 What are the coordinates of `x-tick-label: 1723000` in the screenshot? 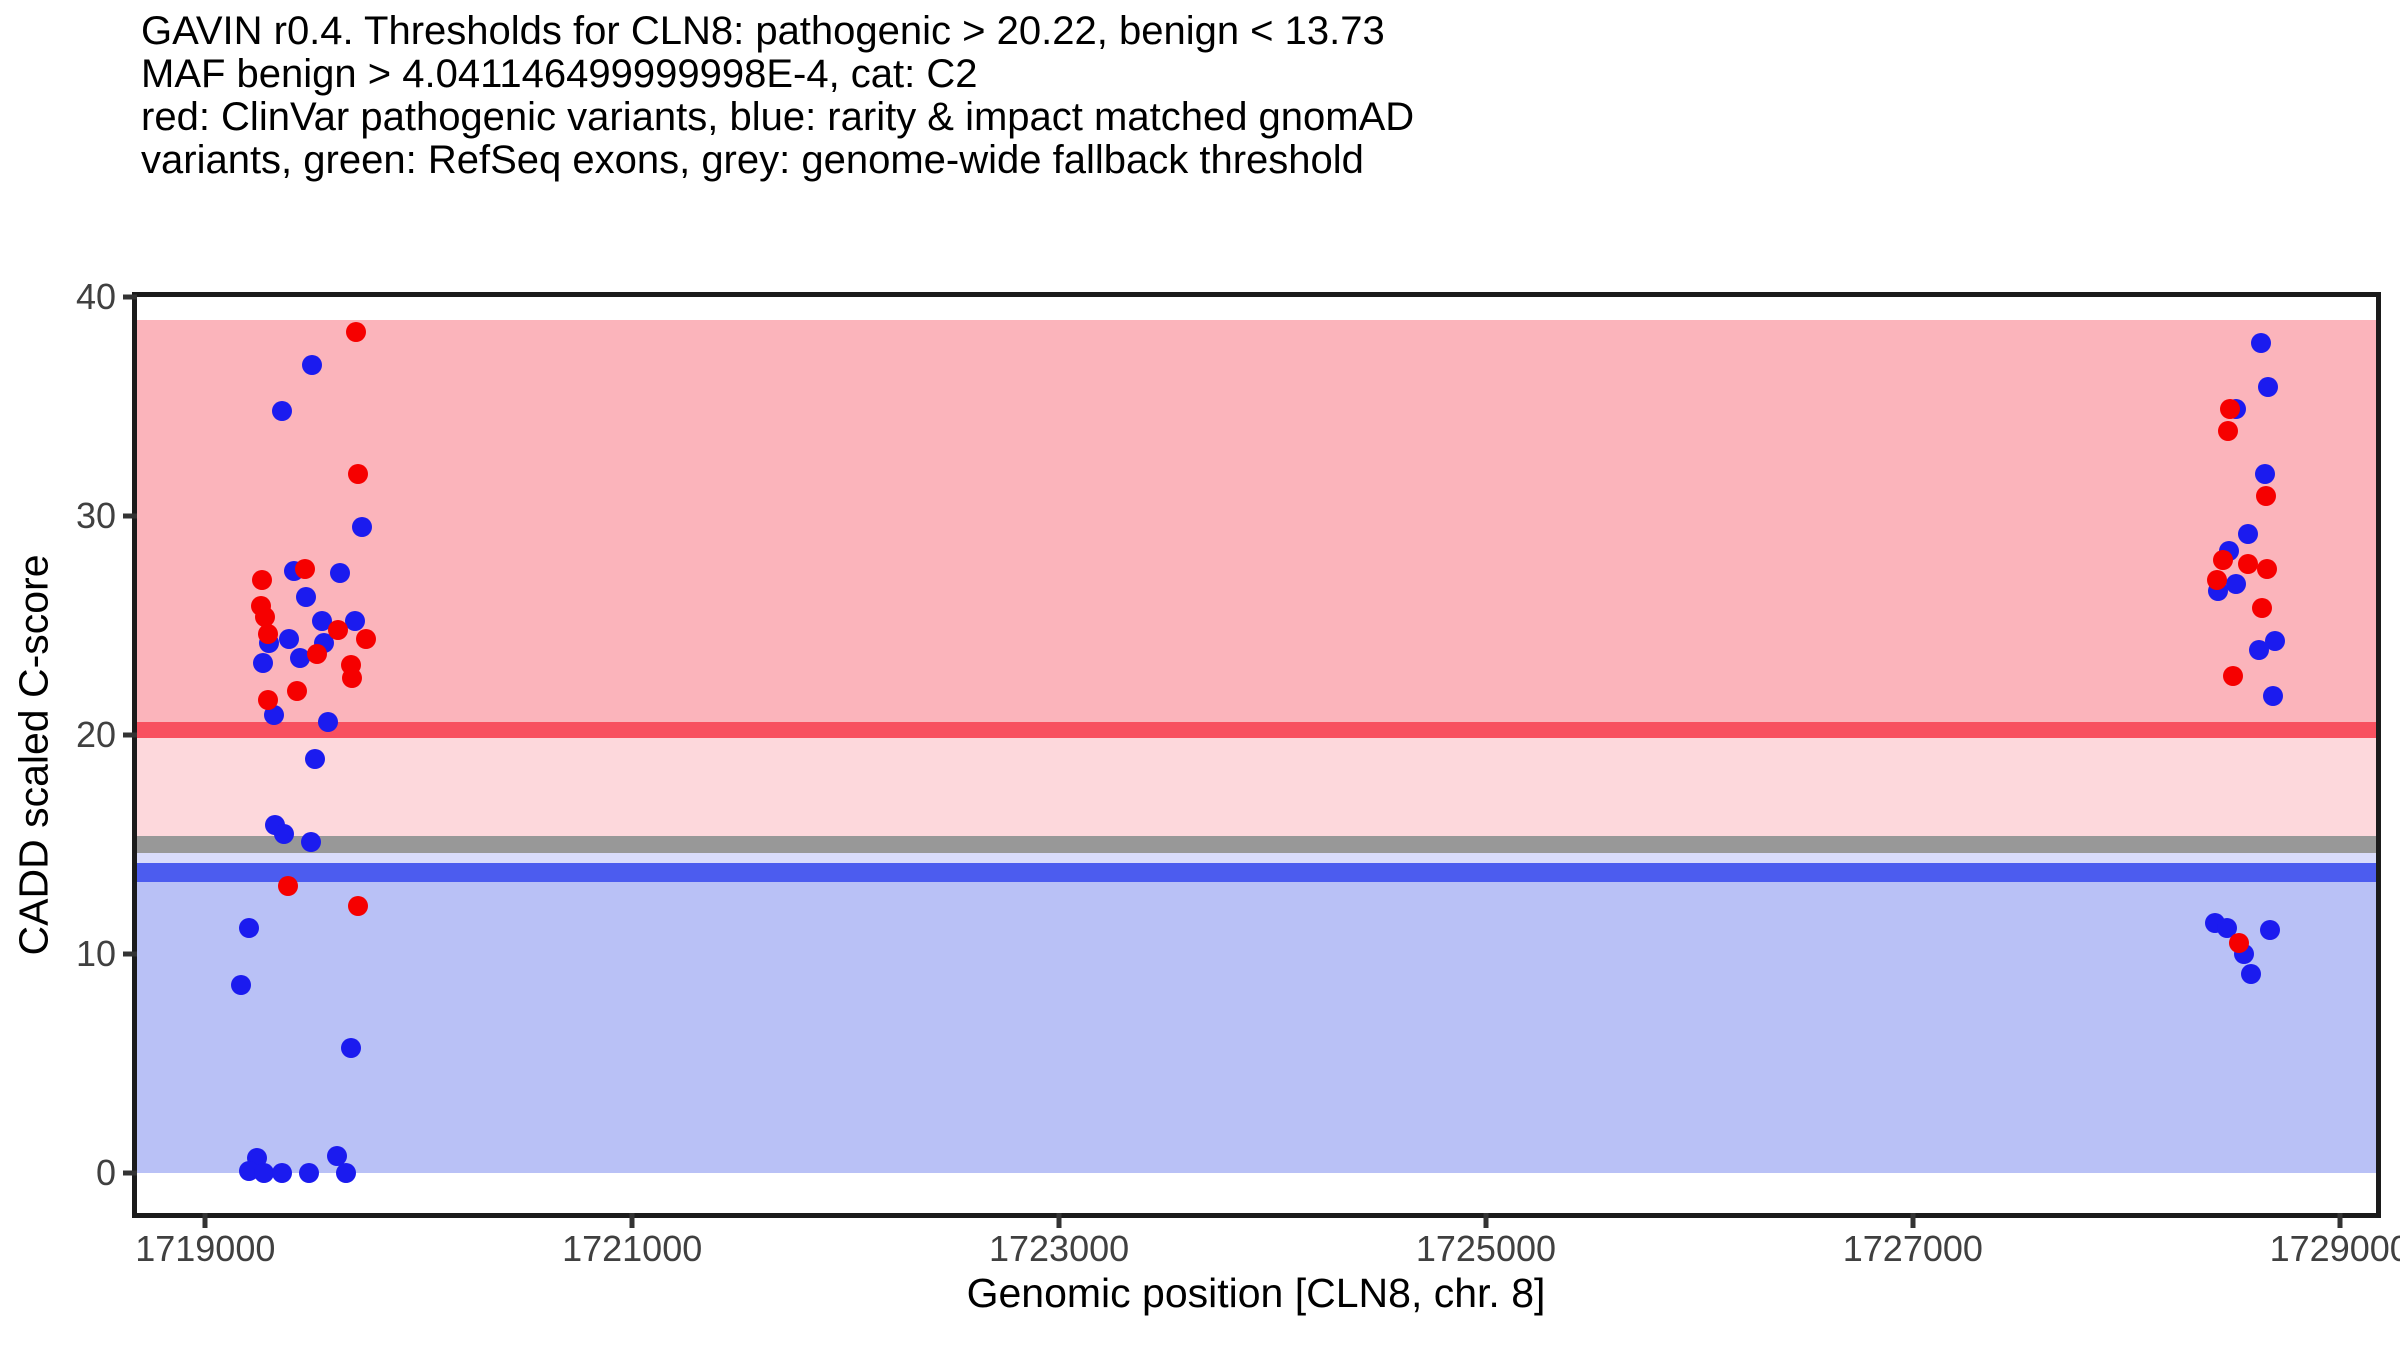 It's located at (1059, 1248).